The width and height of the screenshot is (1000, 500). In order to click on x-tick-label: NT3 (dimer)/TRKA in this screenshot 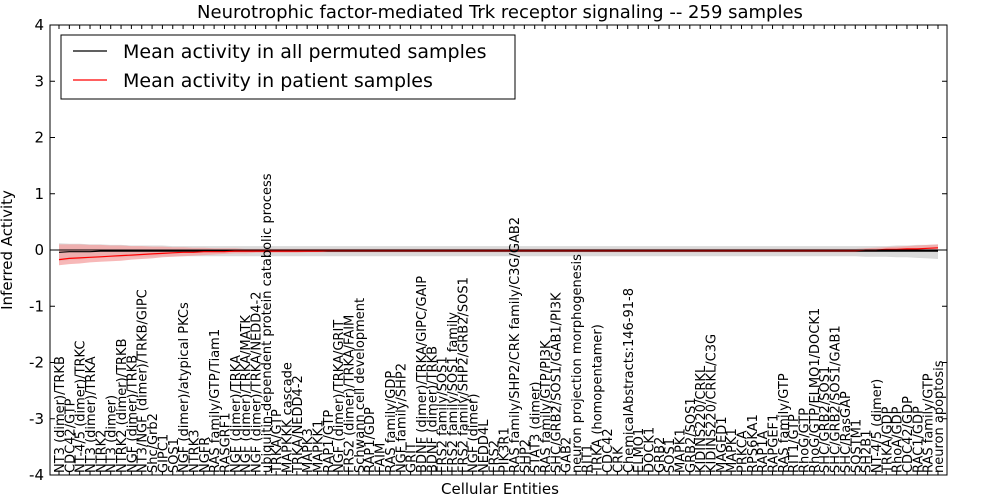, I will do `click(91, 414)`.